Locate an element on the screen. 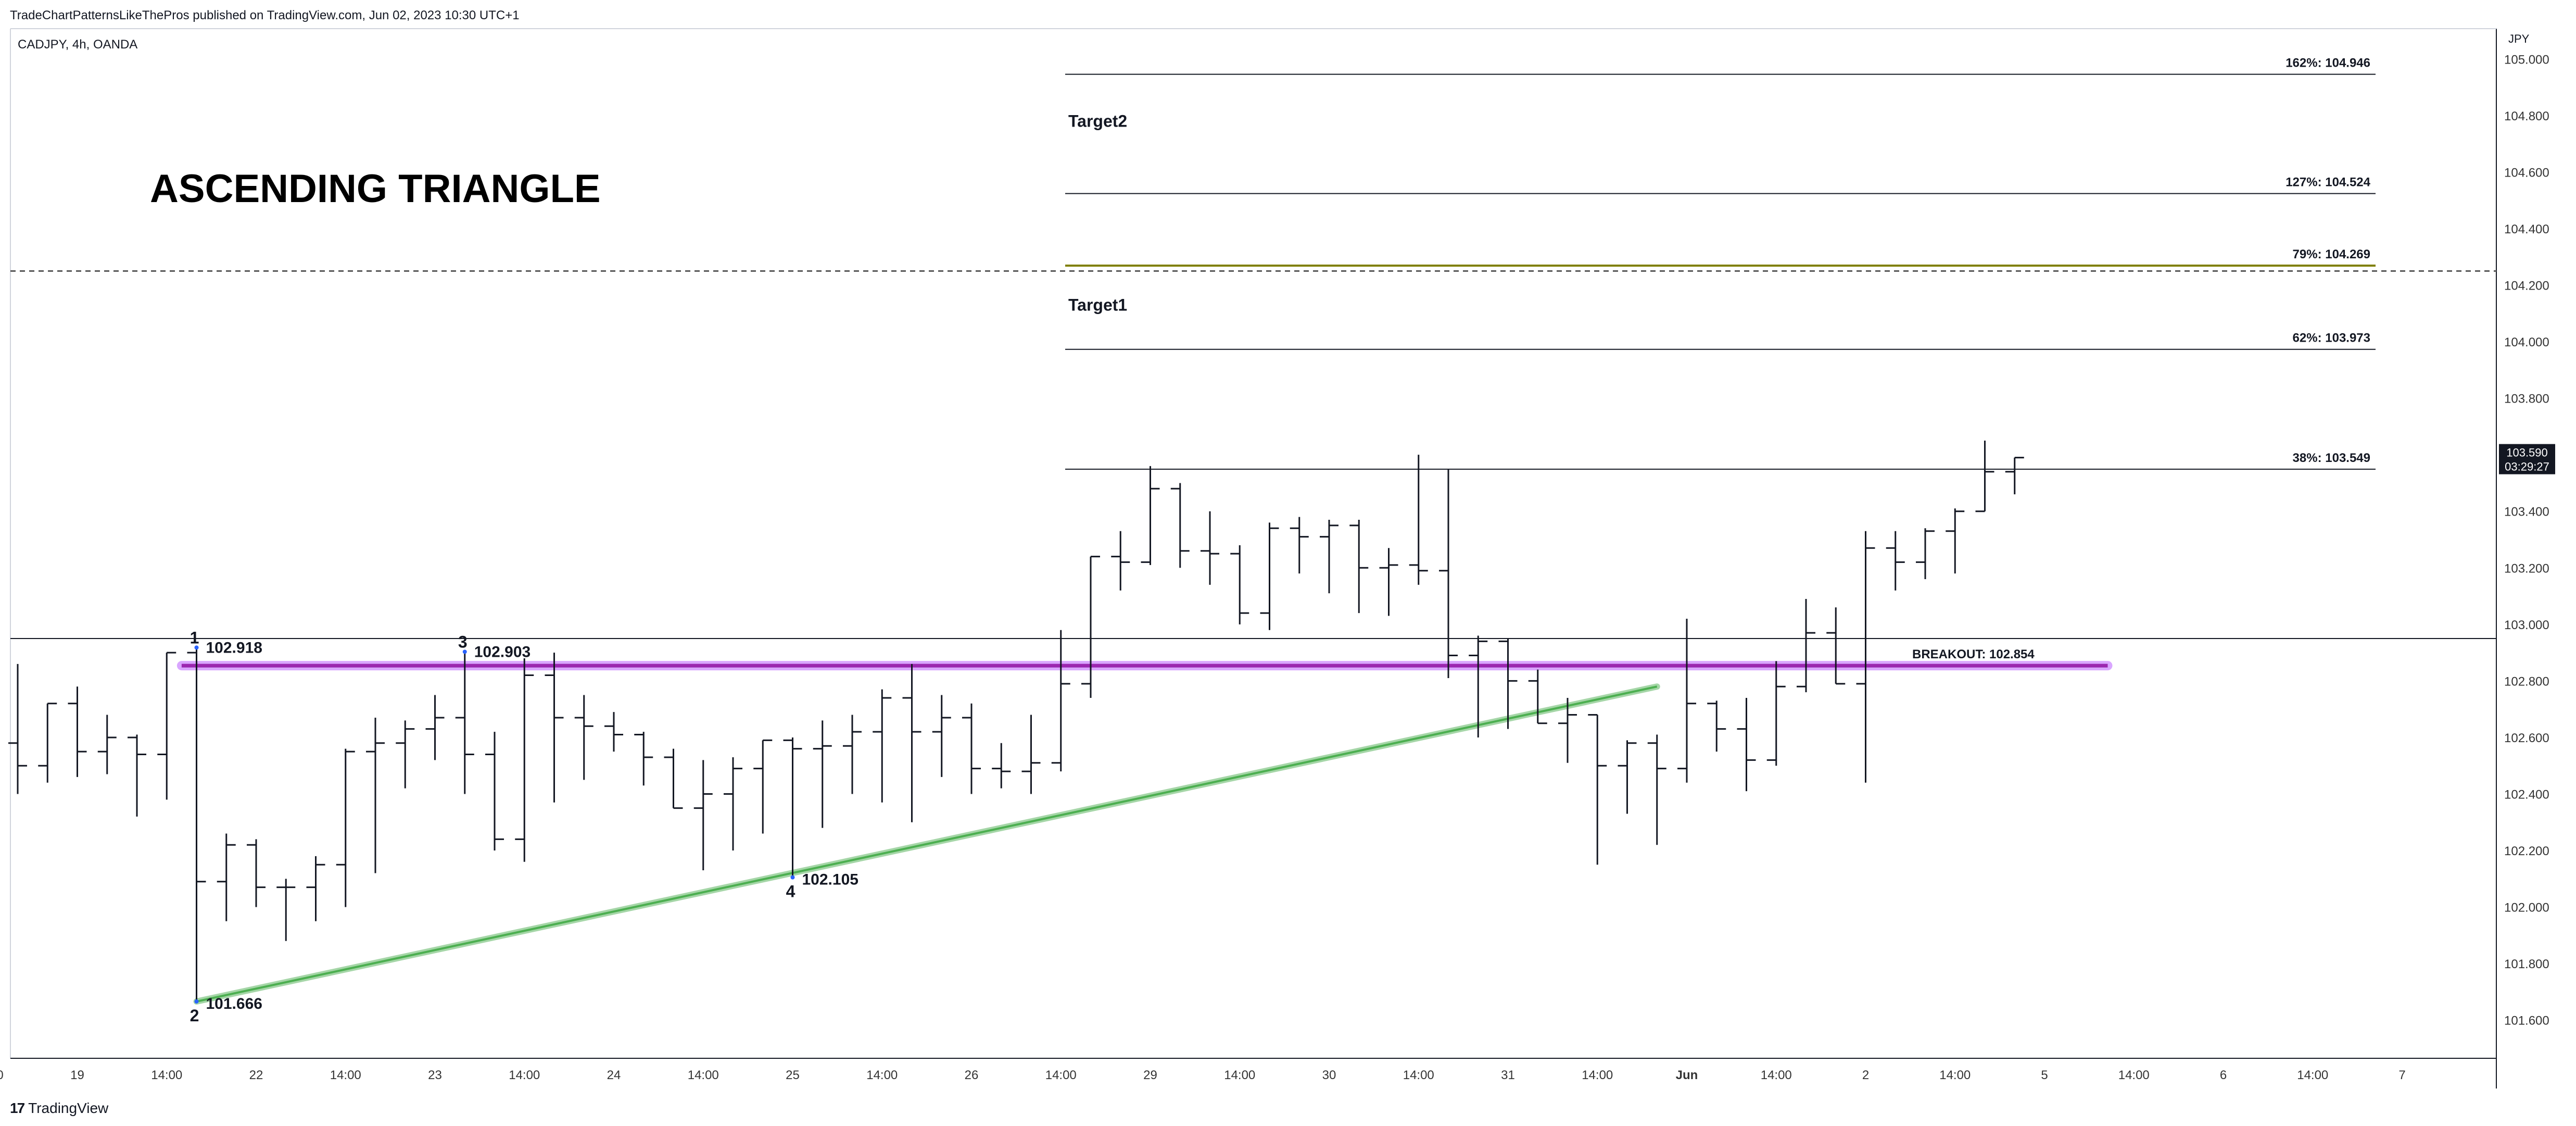 The image size is (2576, 1126). x-axis-tick-label: 7 is located at coordinates (2401, 1075).